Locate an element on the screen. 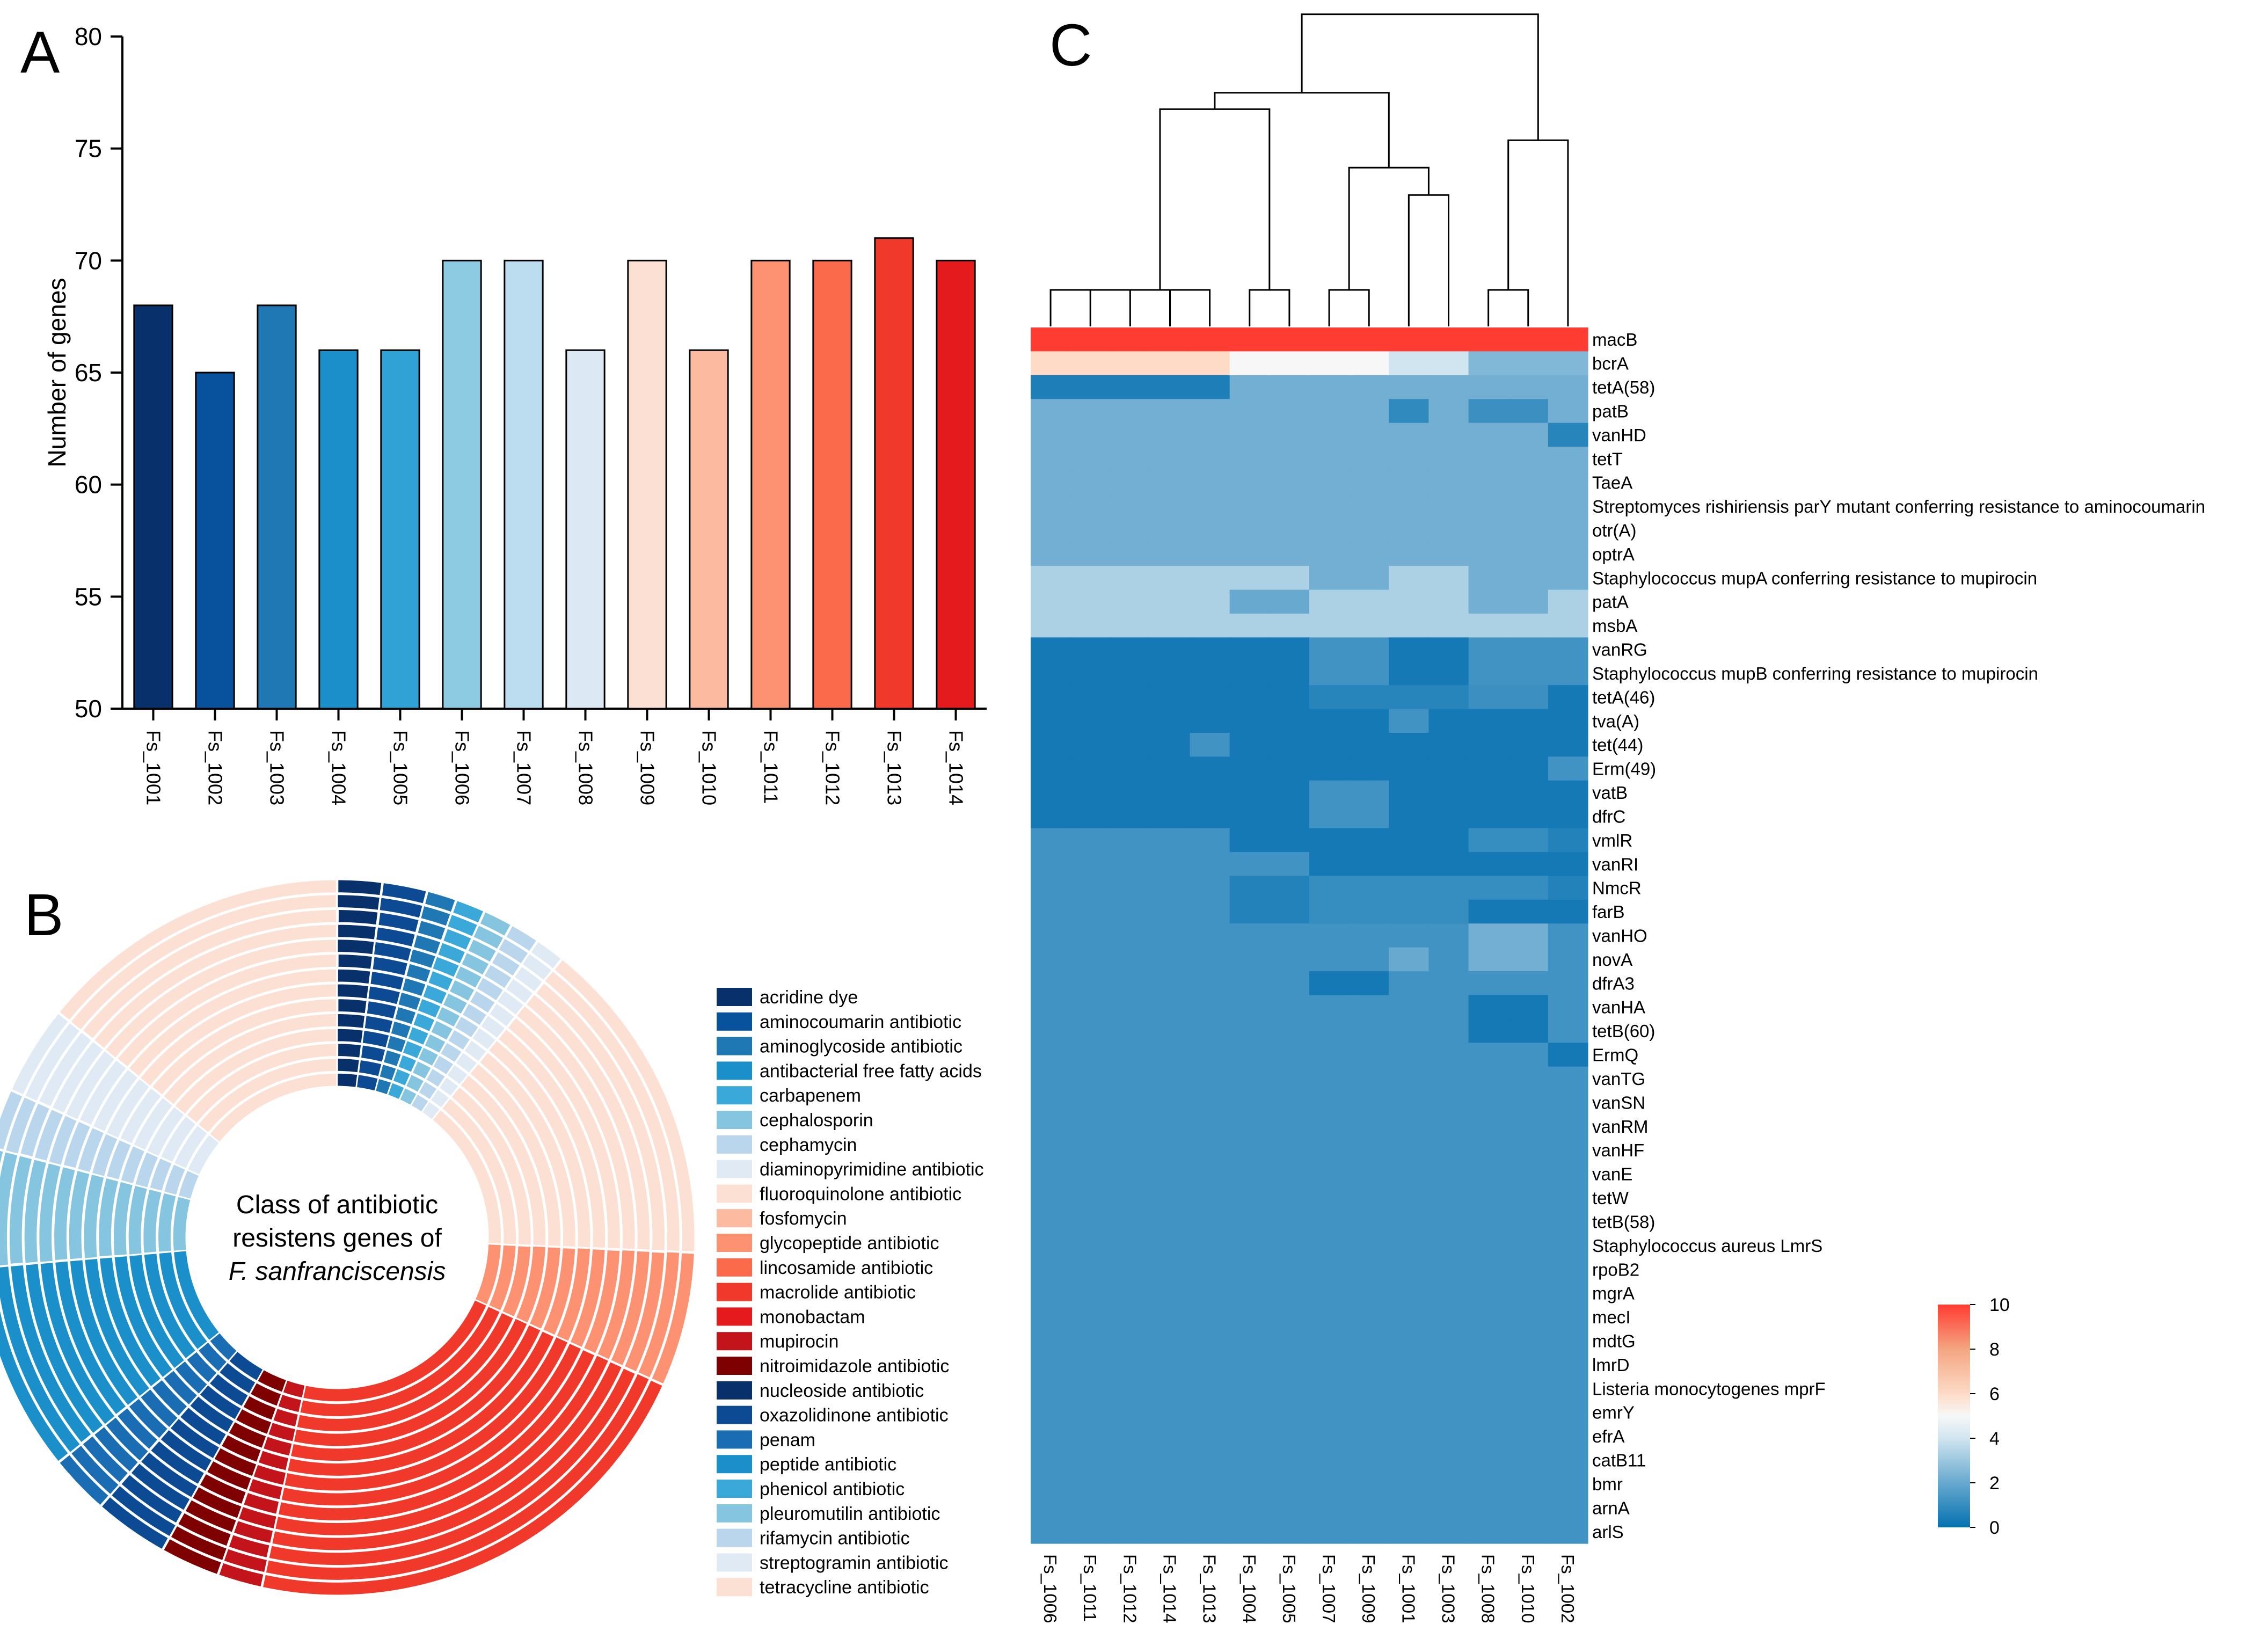 The width and height of the screenshot is (2268, 1646). column-label: Fs_1004 is located at coordinates (1249, 1588).